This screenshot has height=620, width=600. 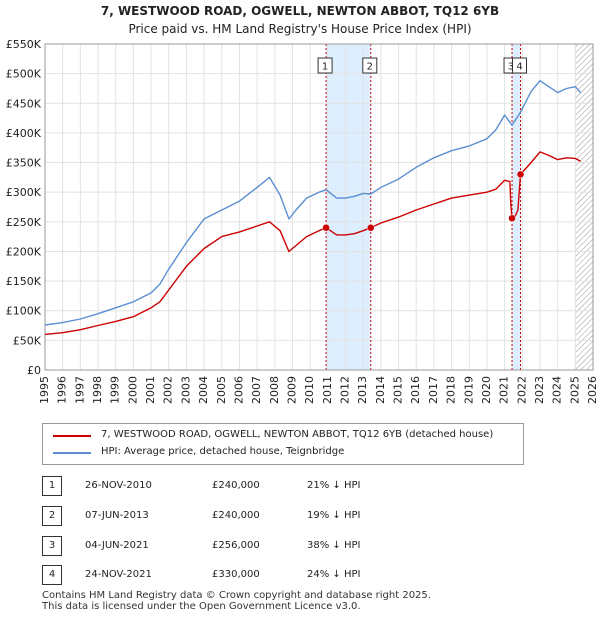 What do you see at coordinates (24, 103) in the screenshot?
I see `y-tick-label: £450K` at bounding box center [24, 103].